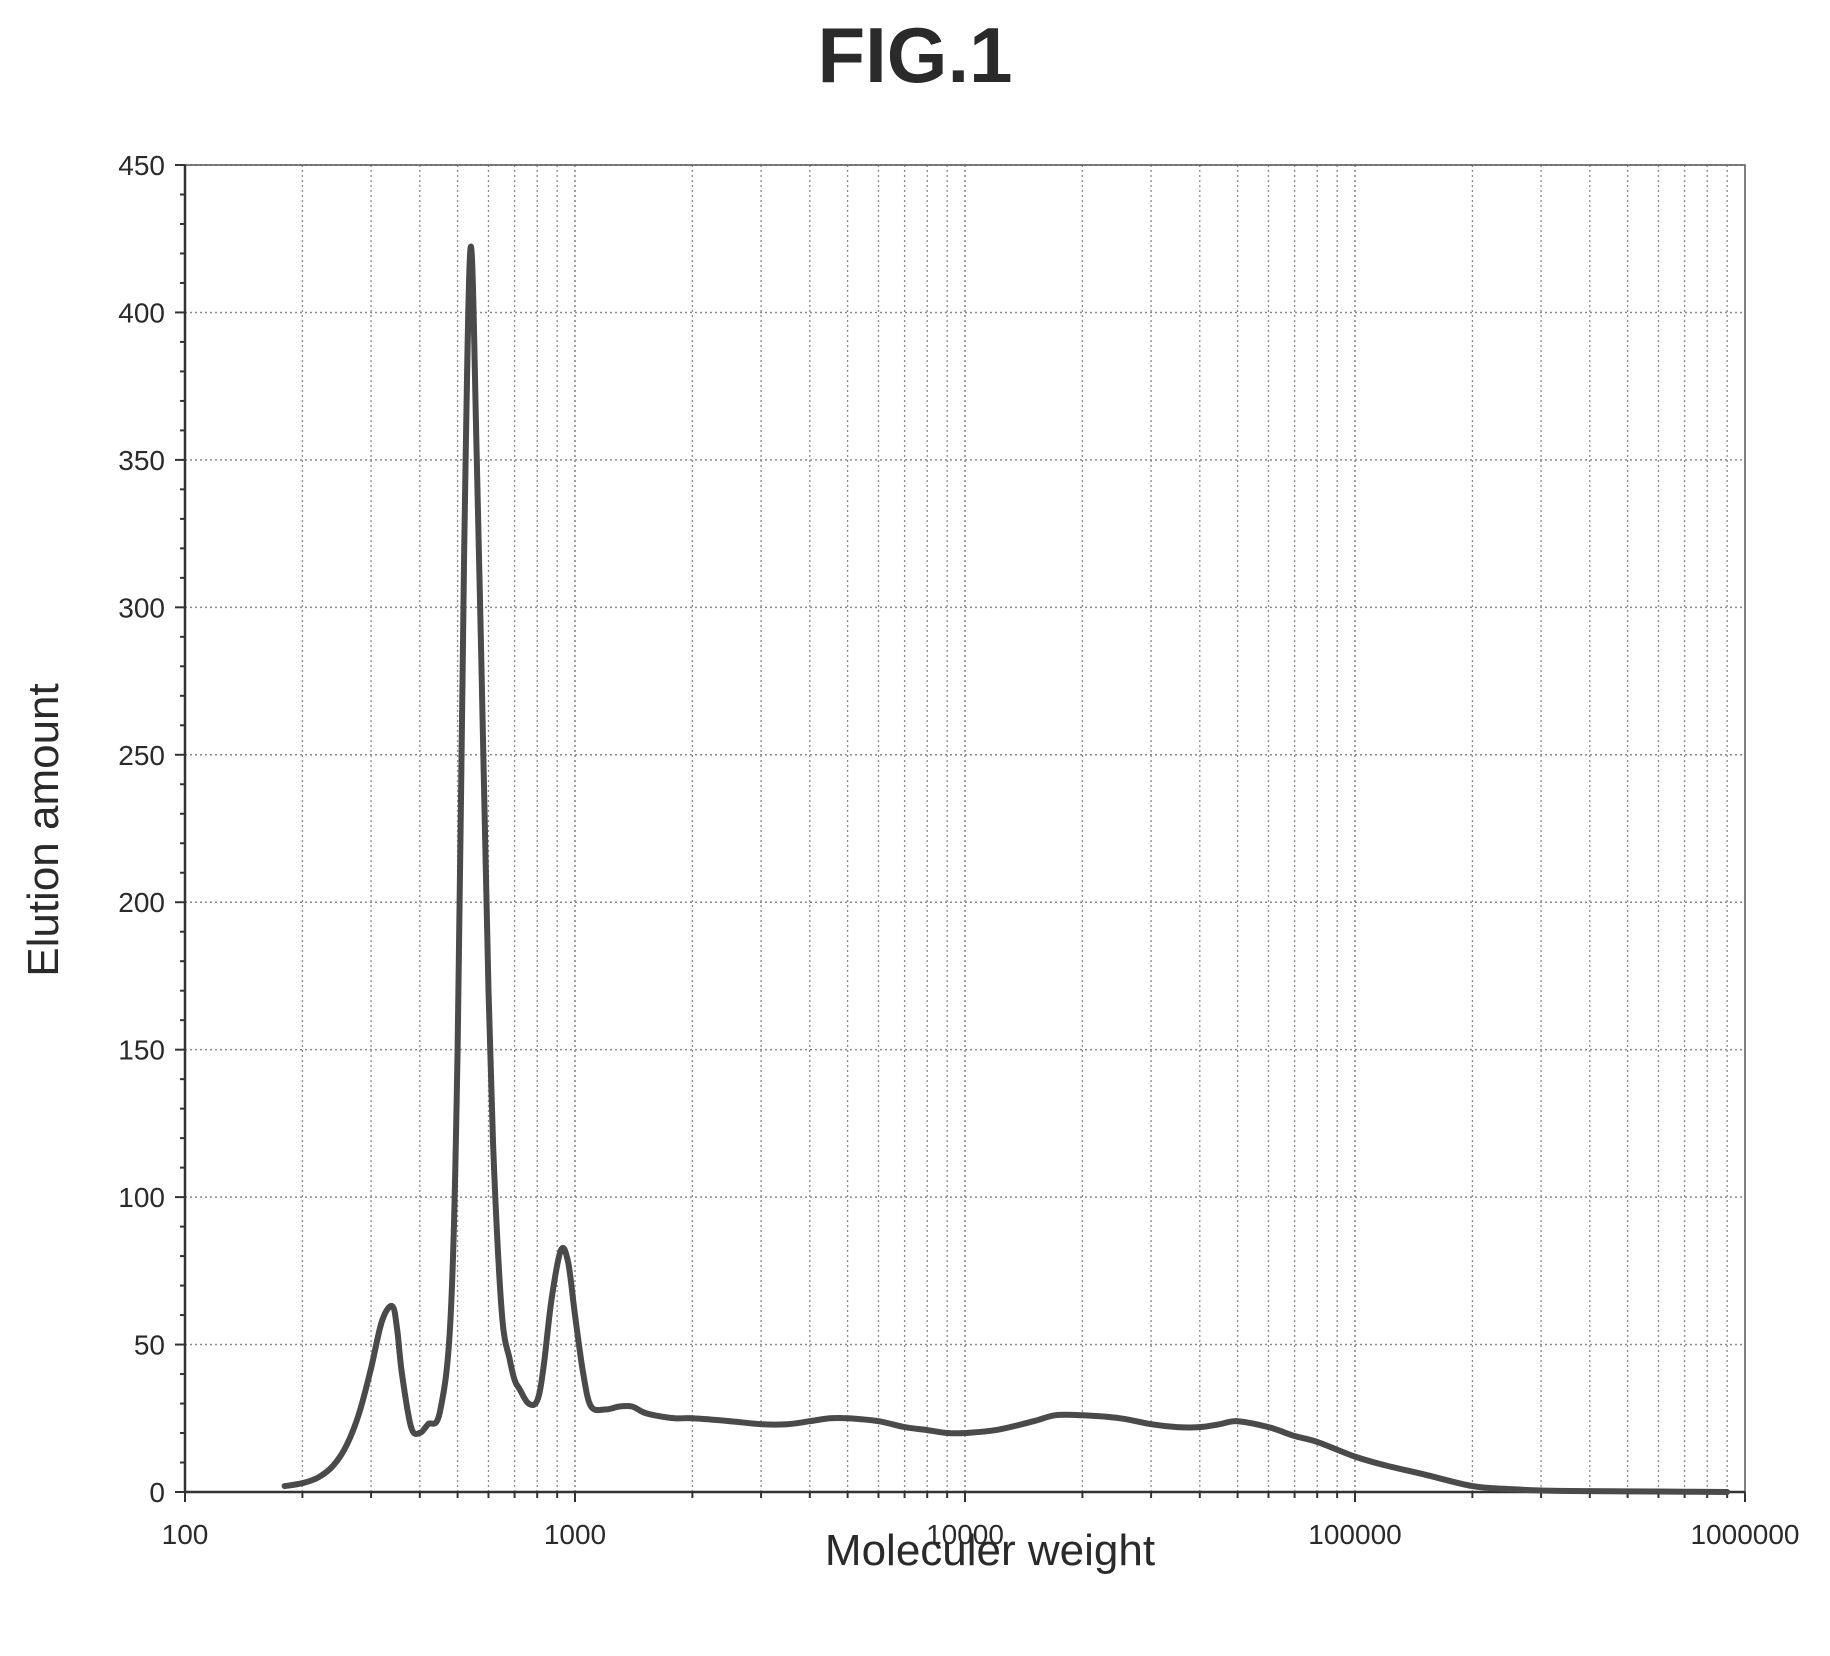 The width and height of the screenshot is (1830, 1656). What do you see at coordinates (43, 830) in the screenshot?
I see `y-axis-label: Elution amount` at bounding box center [43, 830].